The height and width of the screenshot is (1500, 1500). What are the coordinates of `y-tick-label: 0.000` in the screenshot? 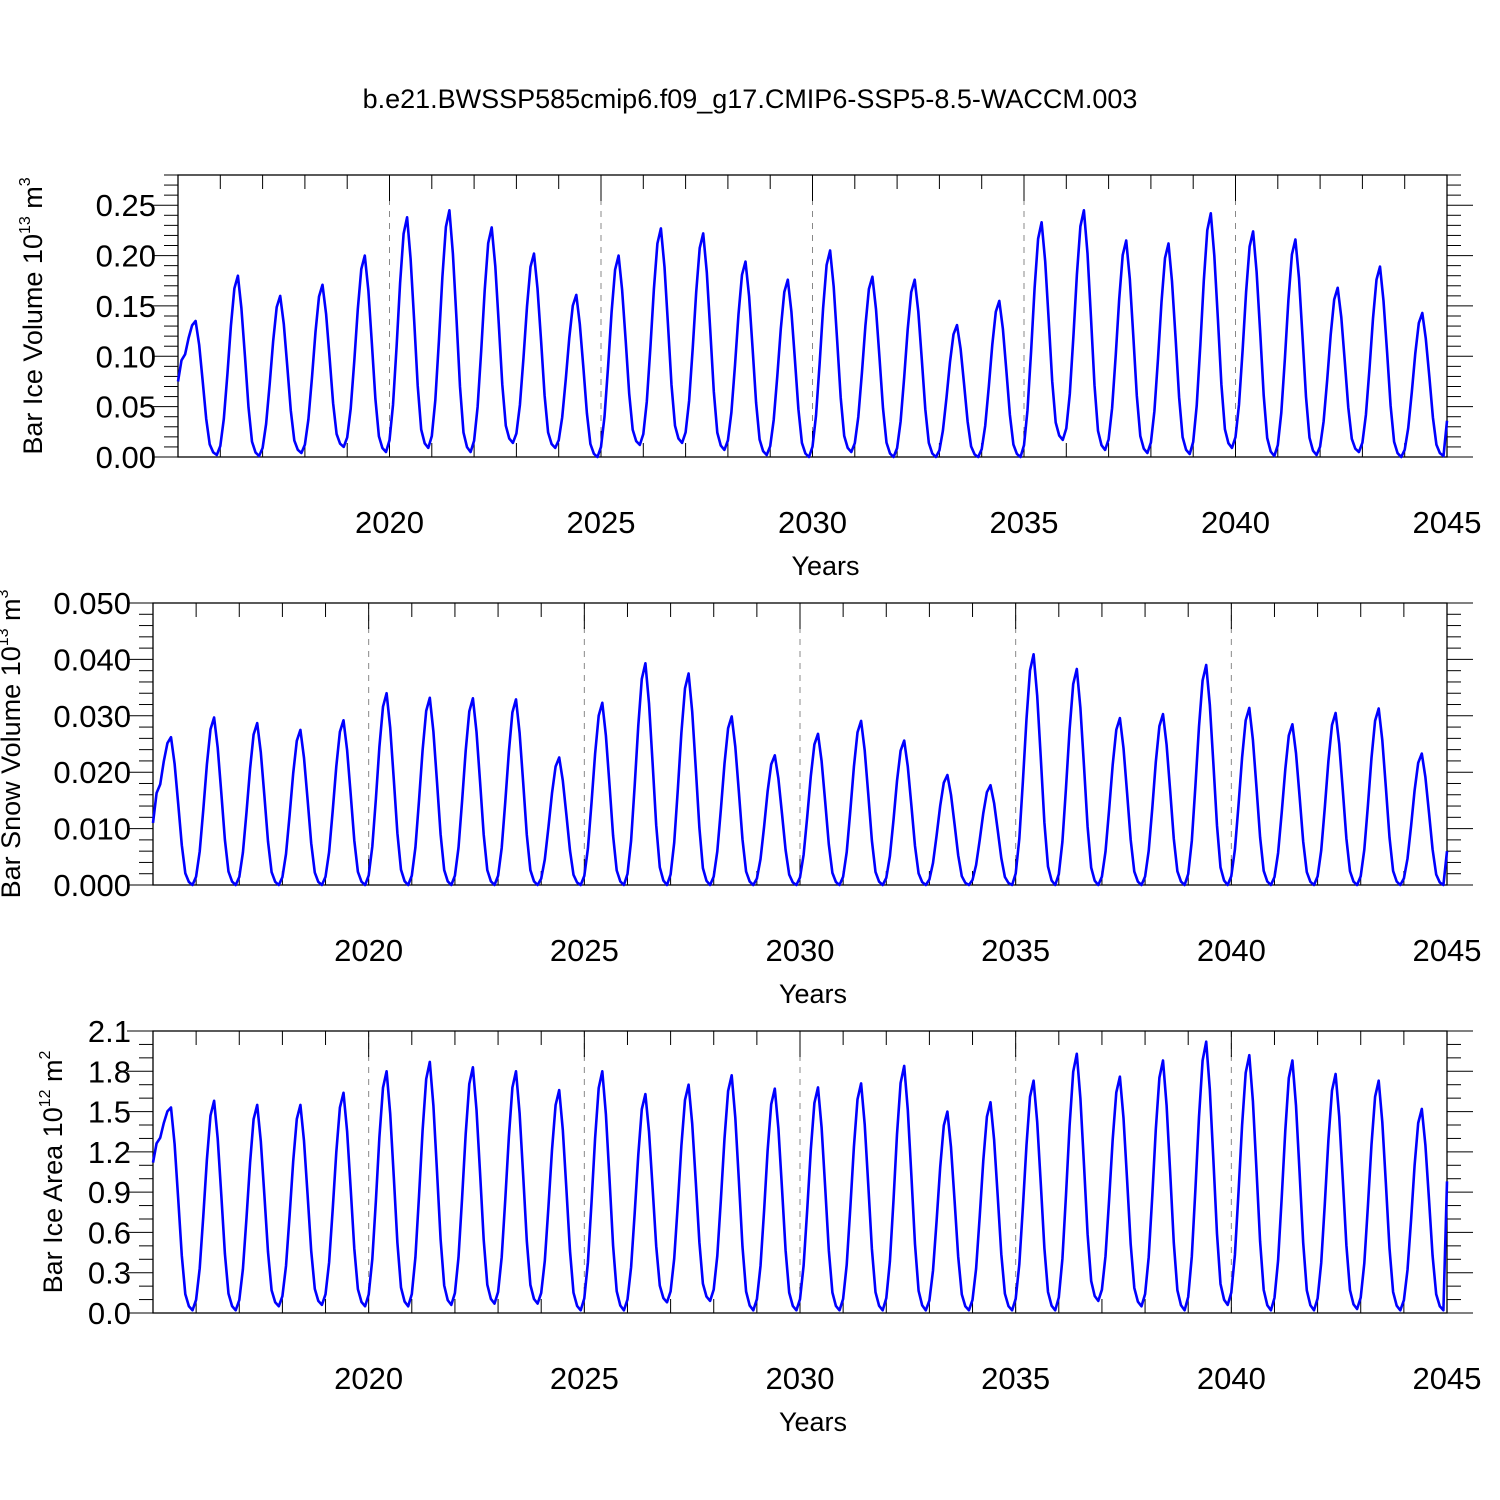 It's located at (92, 885).